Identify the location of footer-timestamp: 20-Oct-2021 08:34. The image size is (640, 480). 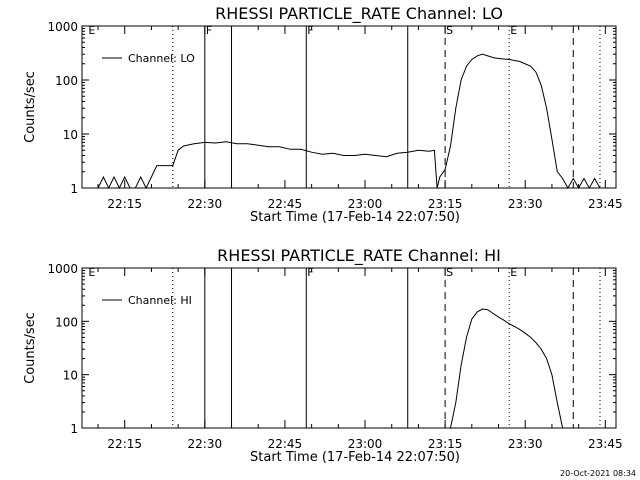
(598, 473).